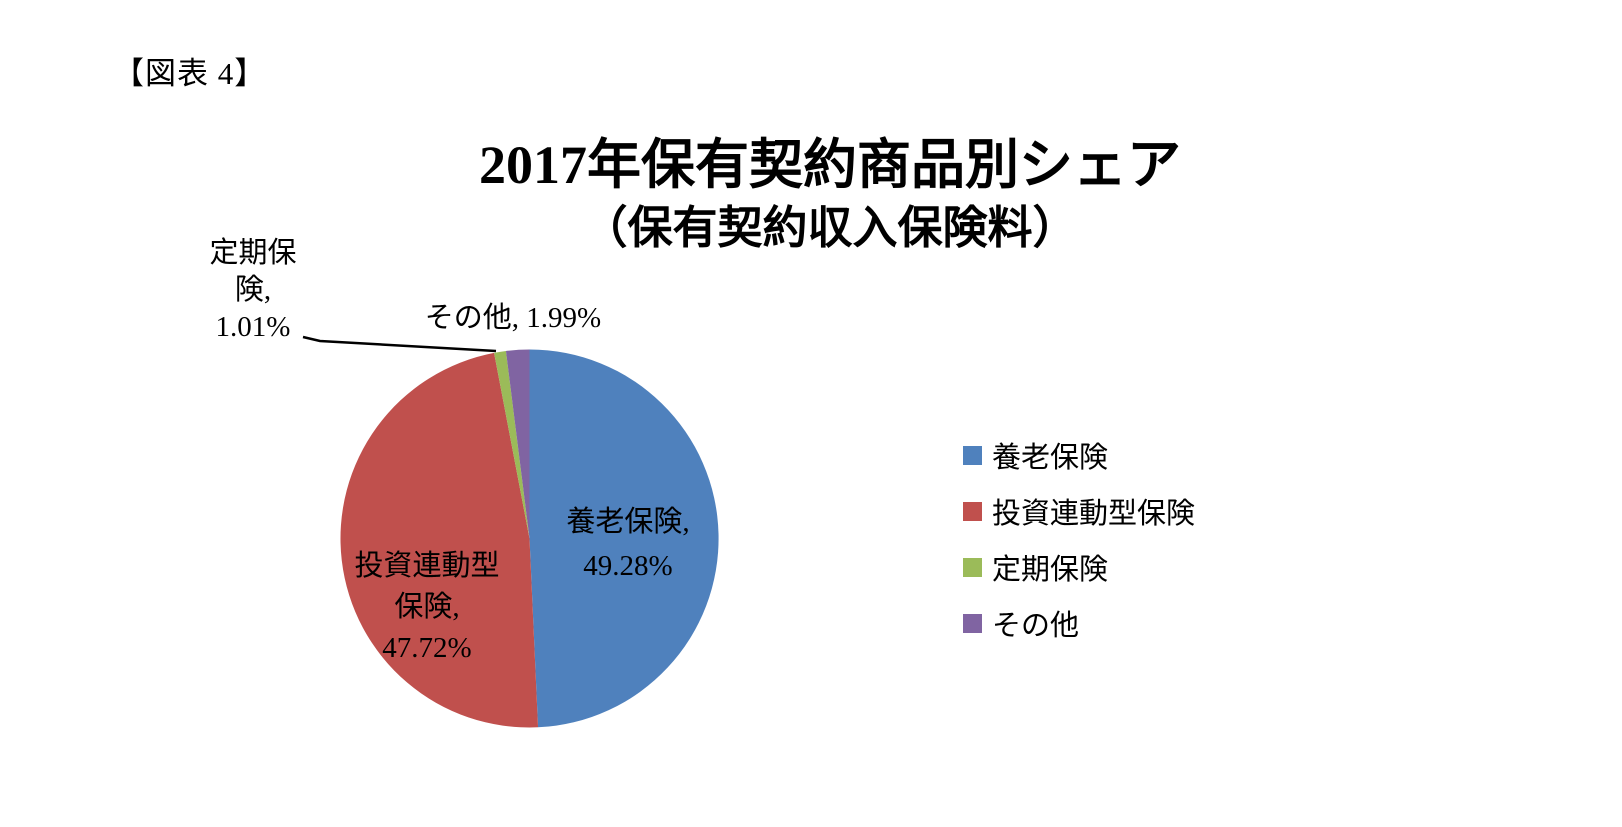 The width and height of the screenshot is (1622, 827). I want to click on legend-label: 投資連動型保険, so click(1094, 514).